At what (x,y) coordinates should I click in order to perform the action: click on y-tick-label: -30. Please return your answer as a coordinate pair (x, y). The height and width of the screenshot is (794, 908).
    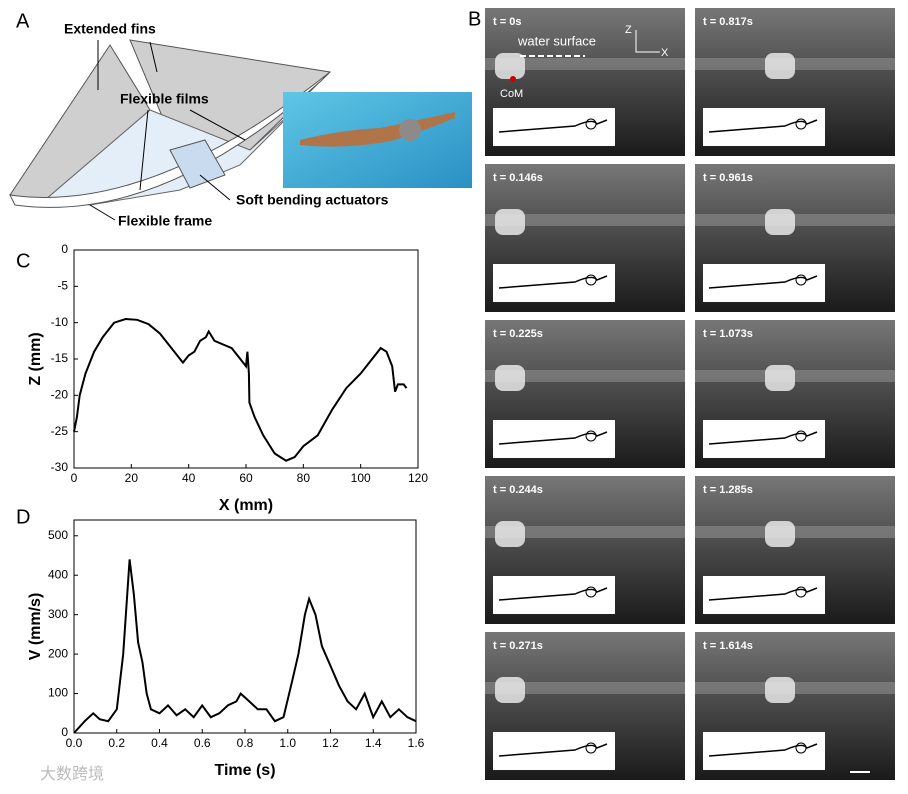
    Looking at the image, I should click on (60, 467).